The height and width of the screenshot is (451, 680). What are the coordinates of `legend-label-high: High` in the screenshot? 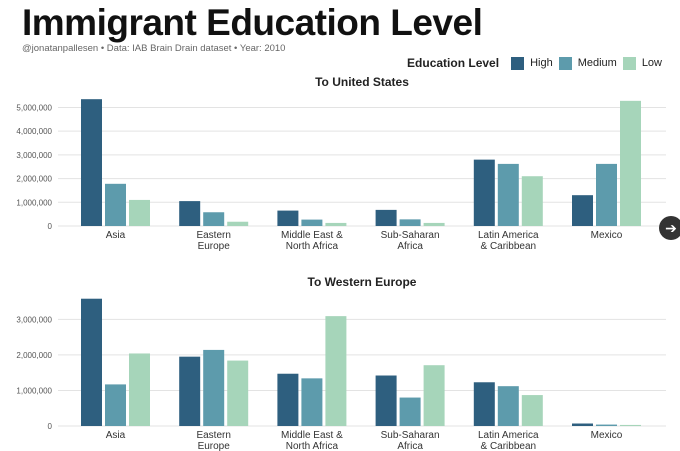 It's located at (541, 63).